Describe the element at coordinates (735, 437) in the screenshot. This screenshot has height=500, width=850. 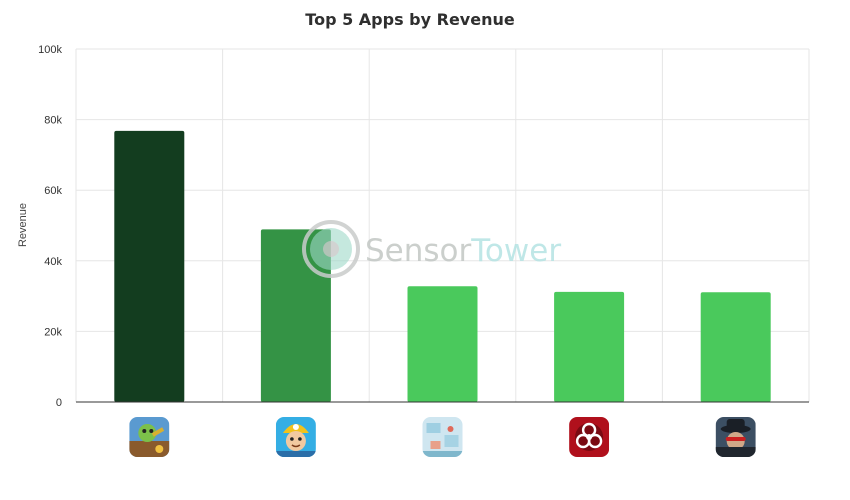
I see `detective-app-icon` at that location.